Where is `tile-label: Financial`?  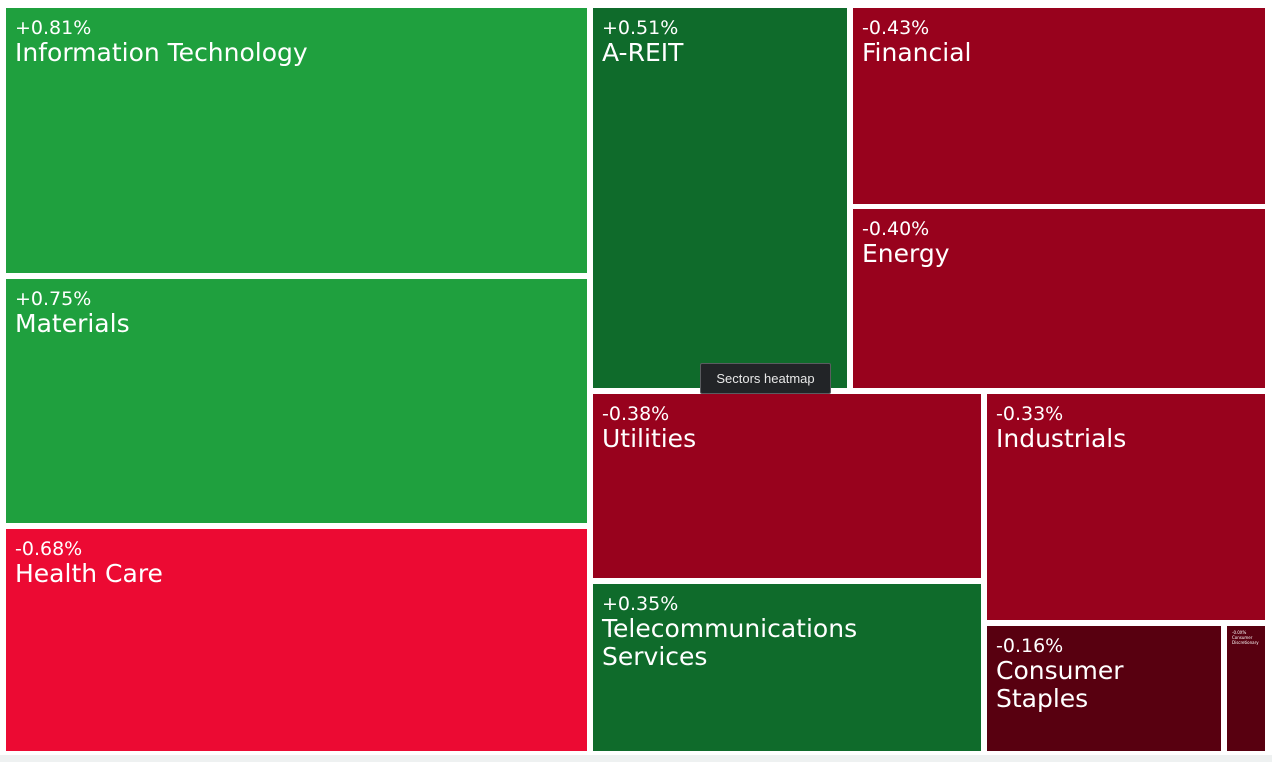 tile-label: Financial is located at coordinates (917, 52).